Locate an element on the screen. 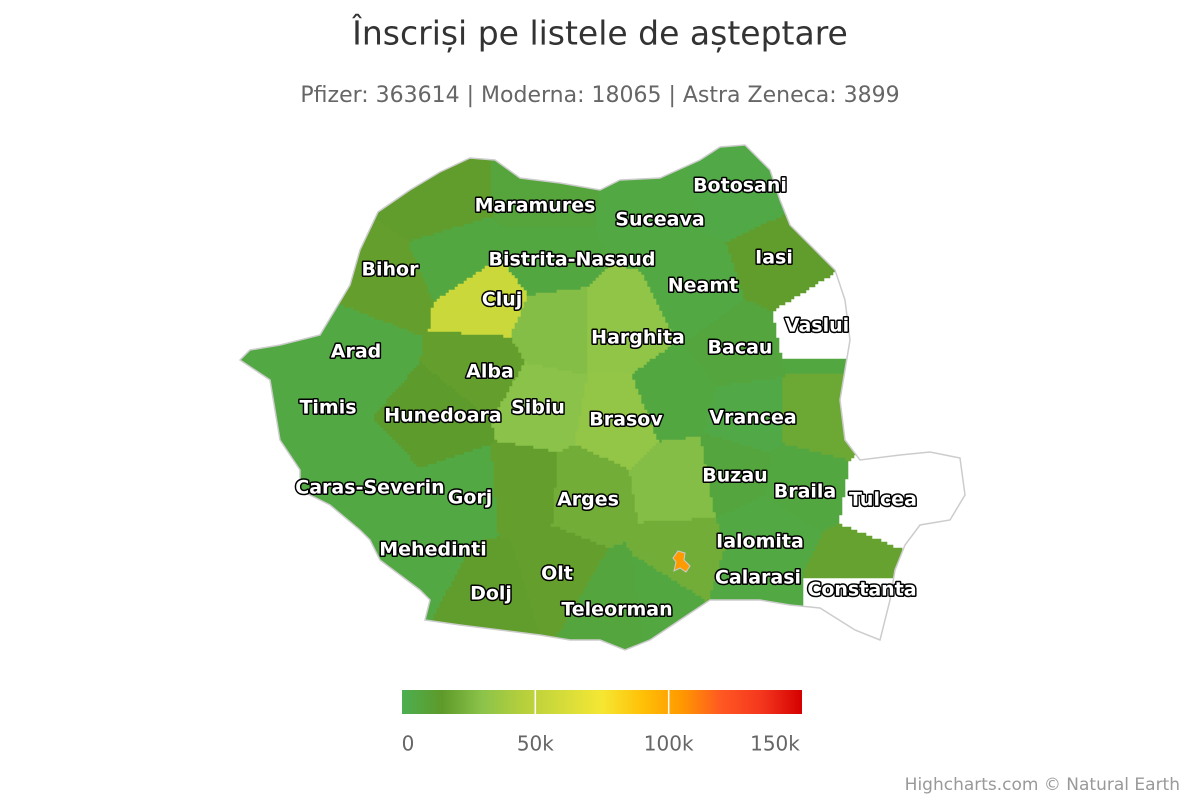  region-label: Dolj is located at coordinates (491, 594).